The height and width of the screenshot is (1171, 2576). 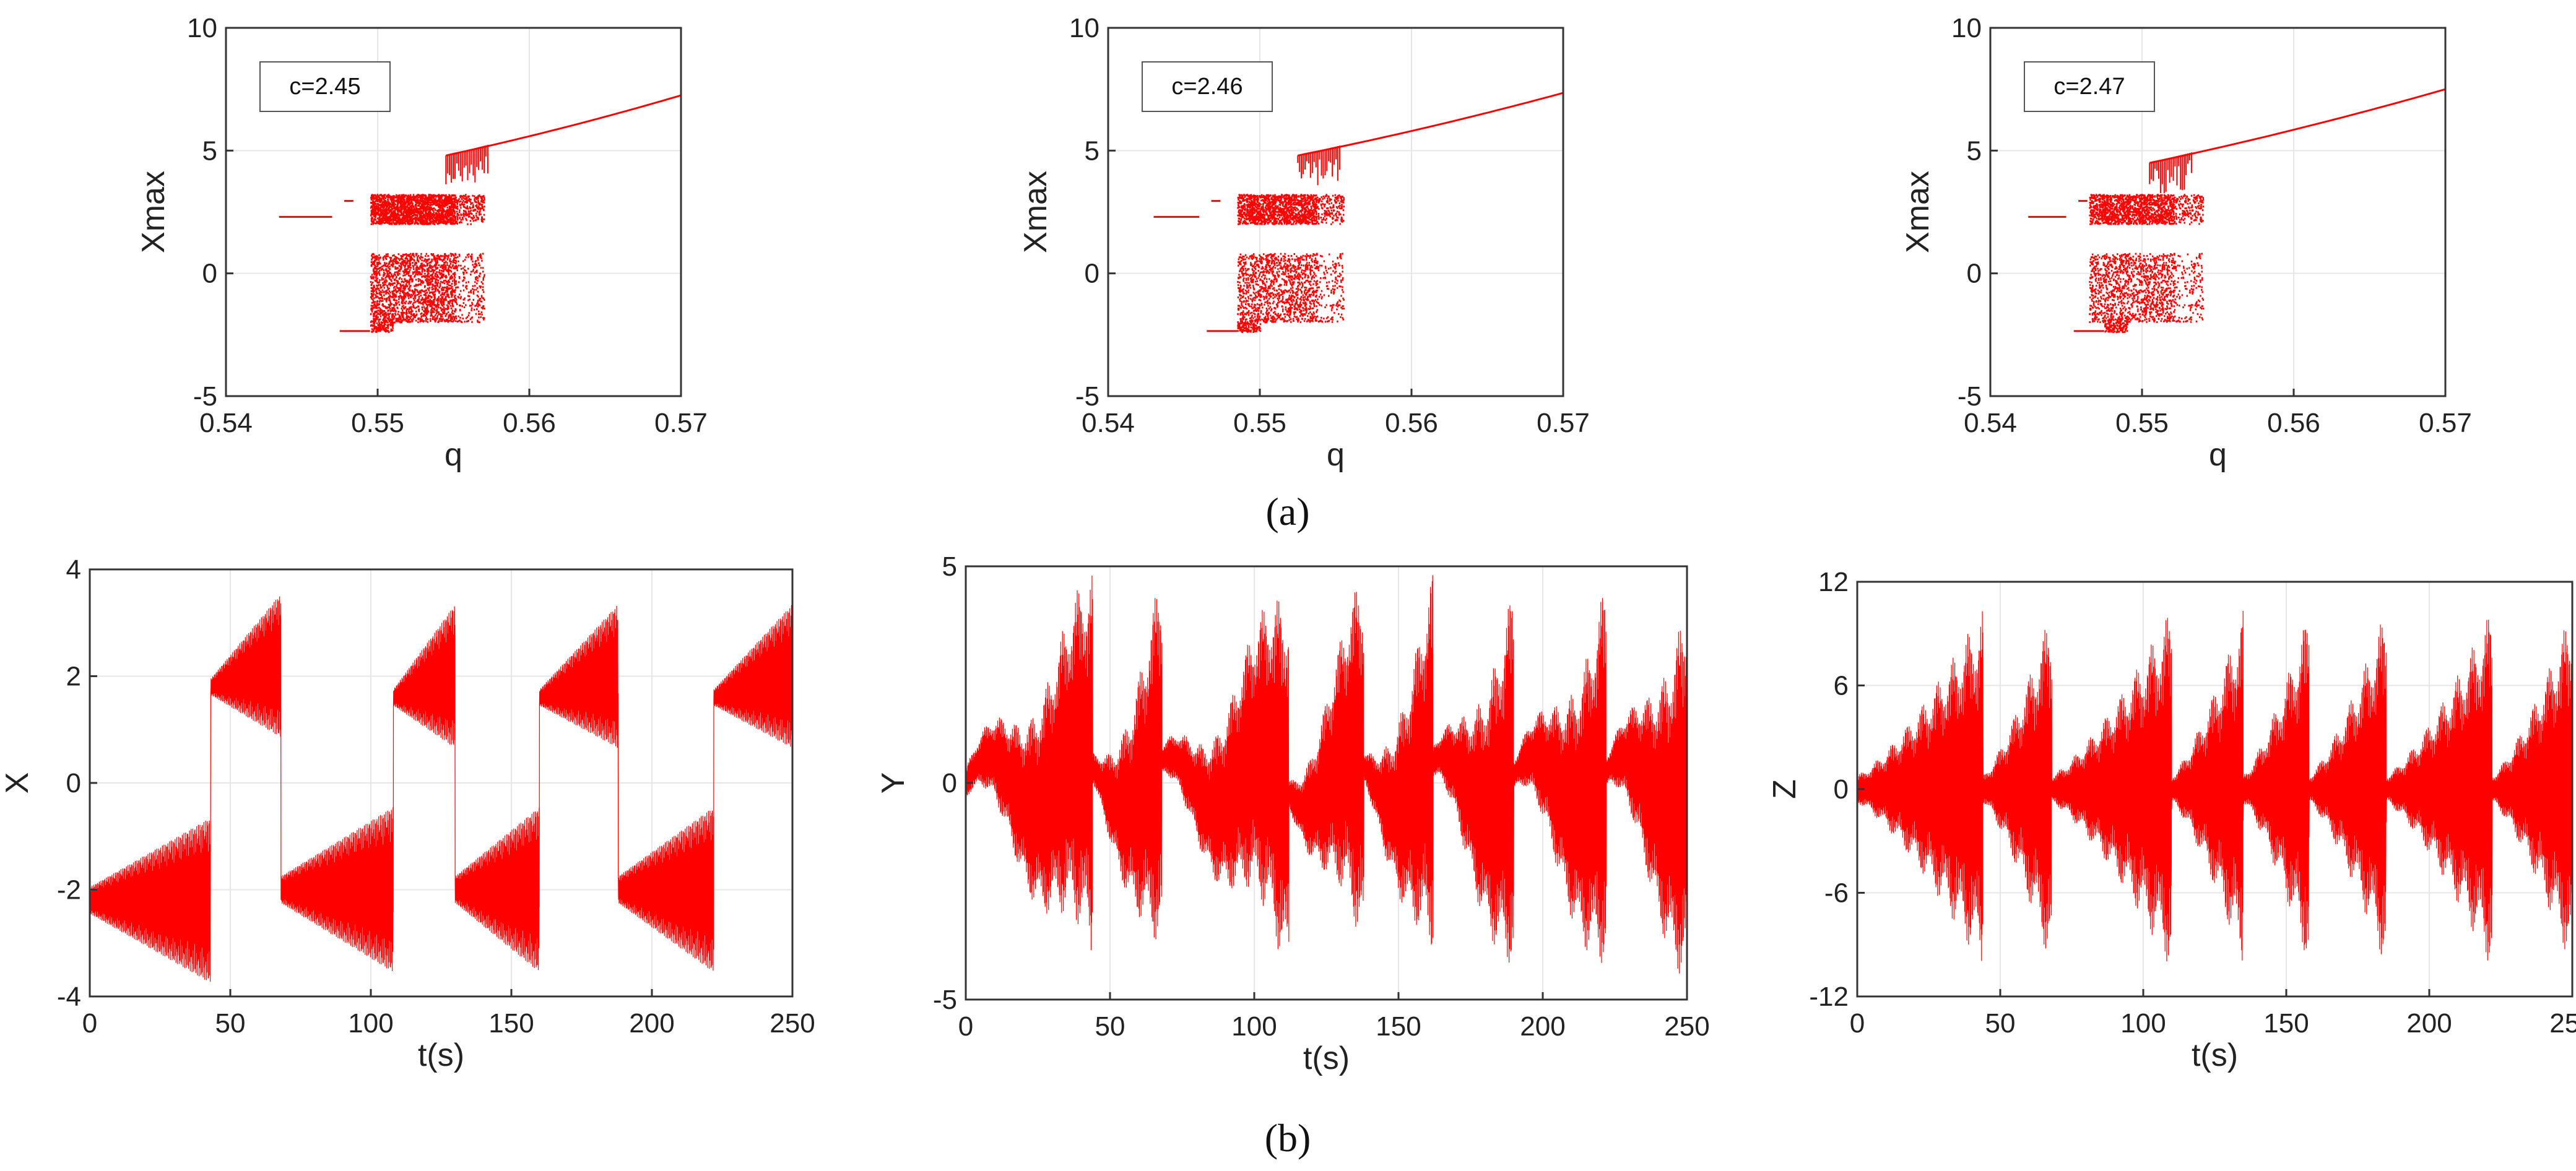 What do you see at coordinates (1785, 789) in the screenshot?
I see `y-axis-label: Z` at bounding box center [1785, 789].